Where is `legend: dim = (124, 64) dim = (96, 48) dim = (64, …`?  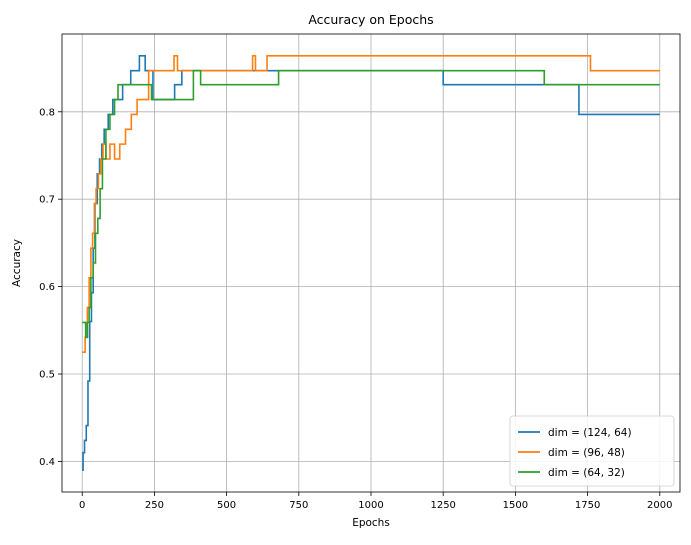 legend: dim = (124, 64) dim = (96, 48) dim = (64, … is located at coordinates (592, 451).